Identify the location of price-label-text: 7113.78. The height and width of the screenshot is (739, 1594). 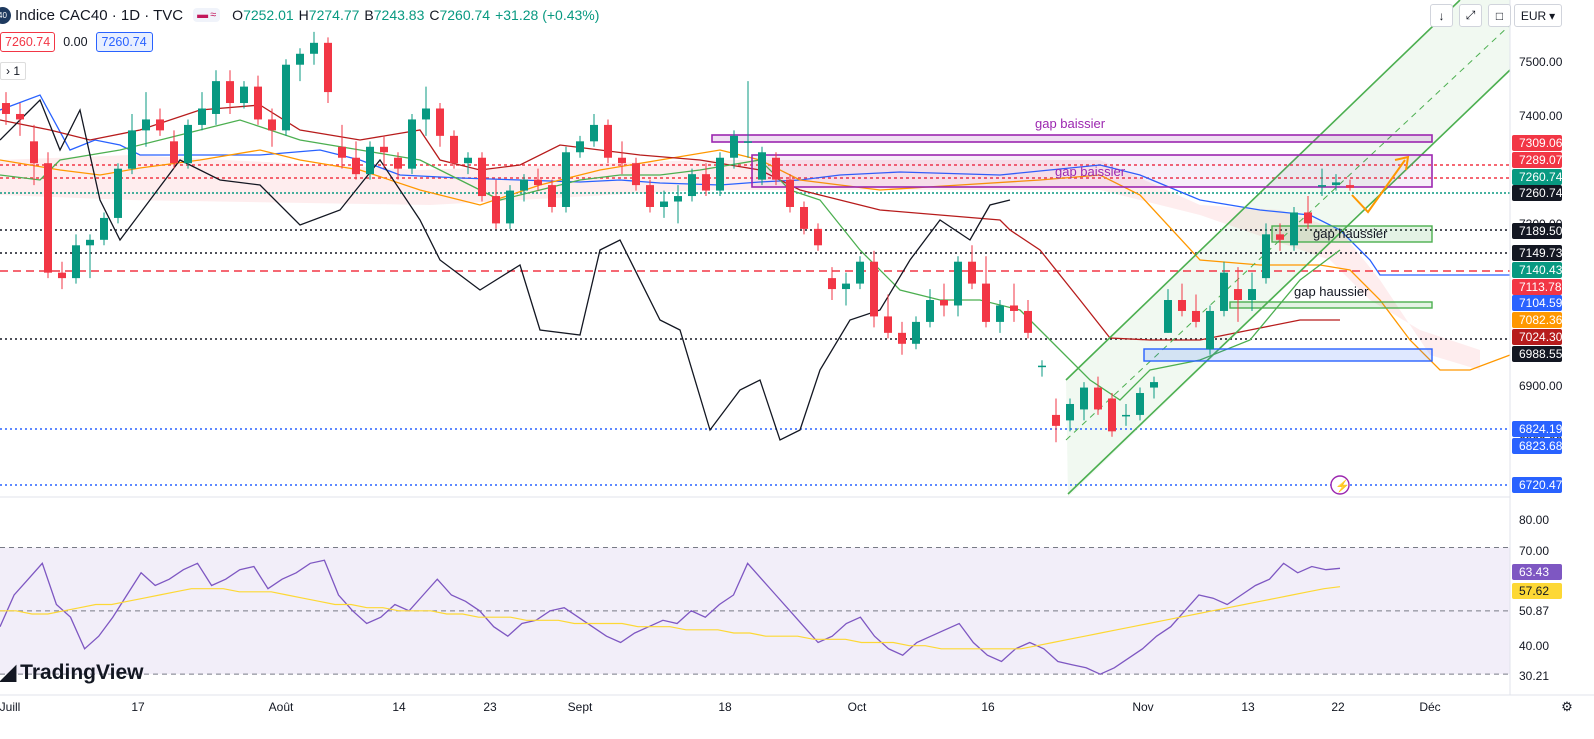
(1540, 287).